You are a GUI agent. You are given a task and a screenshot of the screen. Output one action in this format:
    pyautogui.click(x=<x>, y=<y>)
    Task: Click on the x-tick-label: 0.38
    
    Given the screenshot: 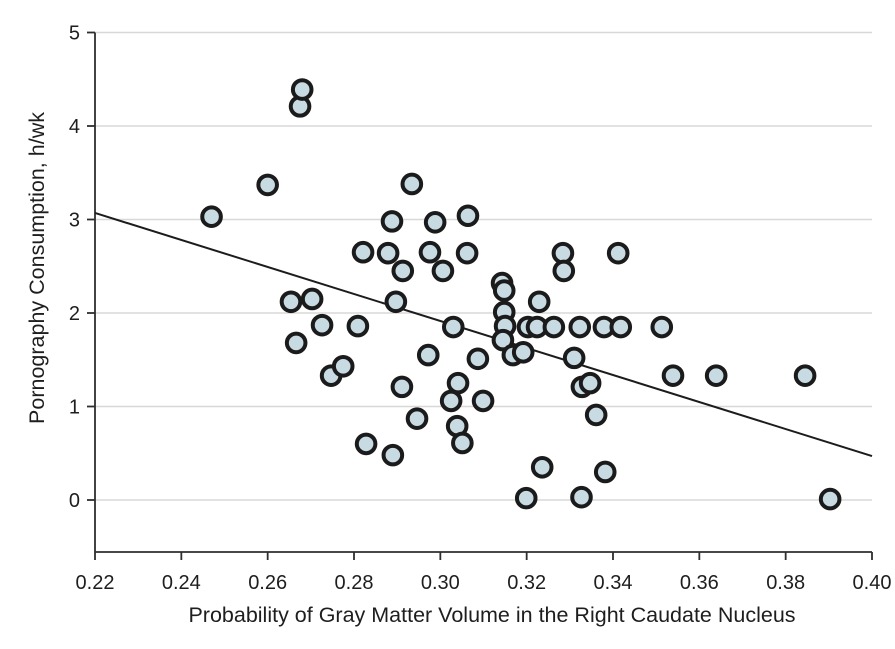 What is the action you would take?
    pyautogui.click(x=785, y=583)
    